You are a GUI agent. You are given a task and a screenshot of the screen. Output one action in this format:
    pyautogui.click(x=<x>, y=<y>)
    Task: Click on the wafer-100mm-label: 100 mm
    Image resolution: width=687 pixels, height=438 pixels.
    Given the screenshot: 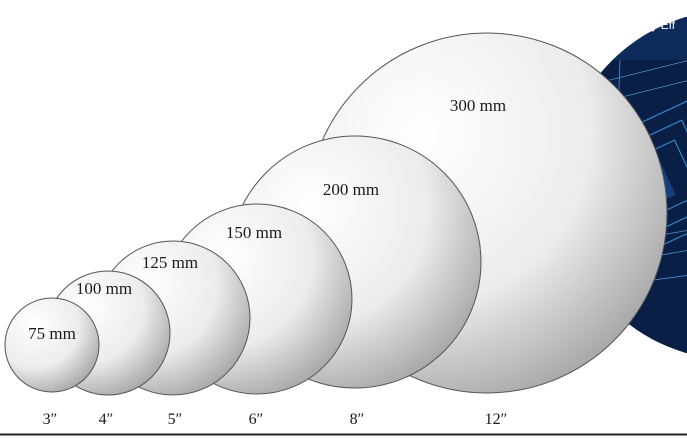 What is the action you would take?
    pyautogui.click(x=104, y=288)
    